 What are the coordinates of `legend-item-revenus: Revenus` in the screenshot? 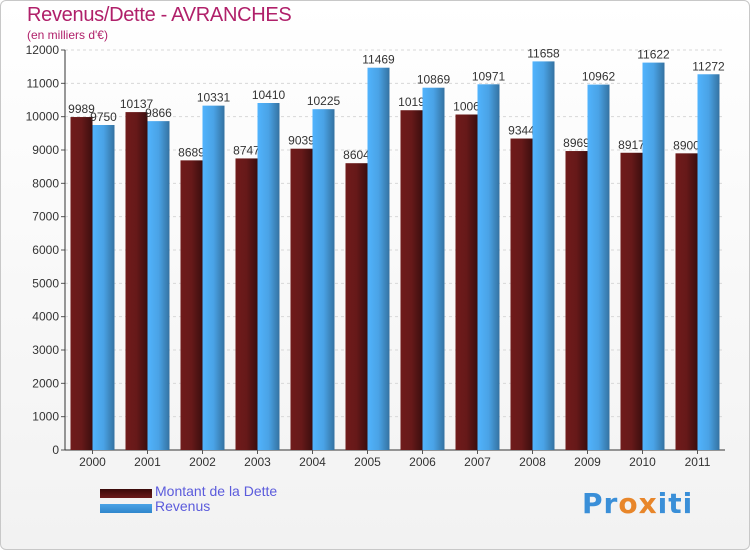 It's located at (300, 507).